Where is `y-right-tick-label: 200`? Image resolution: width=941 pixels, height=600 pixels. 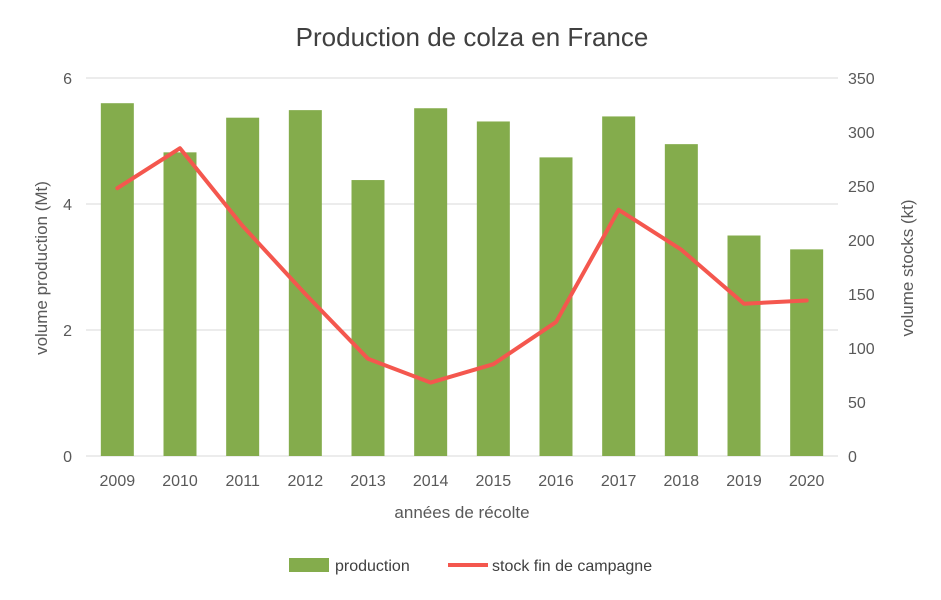
y-right-tick-label: 200 is located at coordinates (861, 241).